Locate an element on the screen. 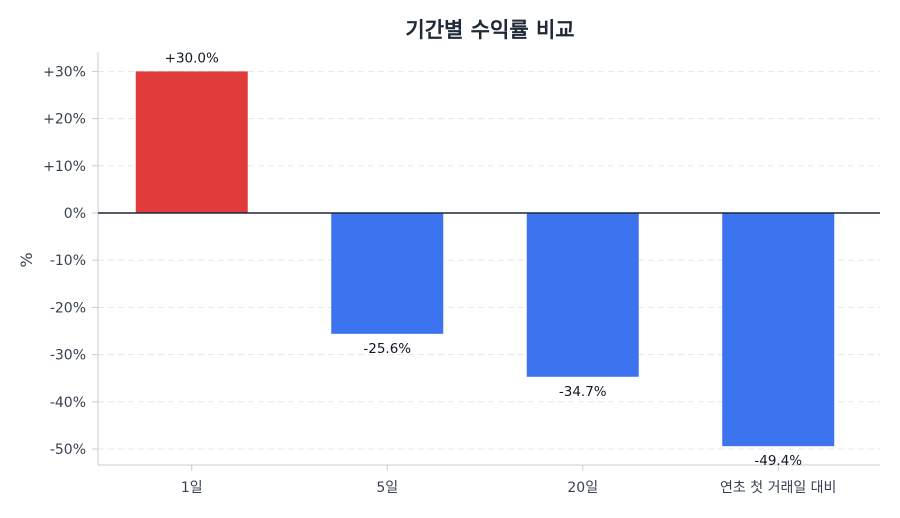  y-tick-label: +20% is located at coordinates (64, 120).